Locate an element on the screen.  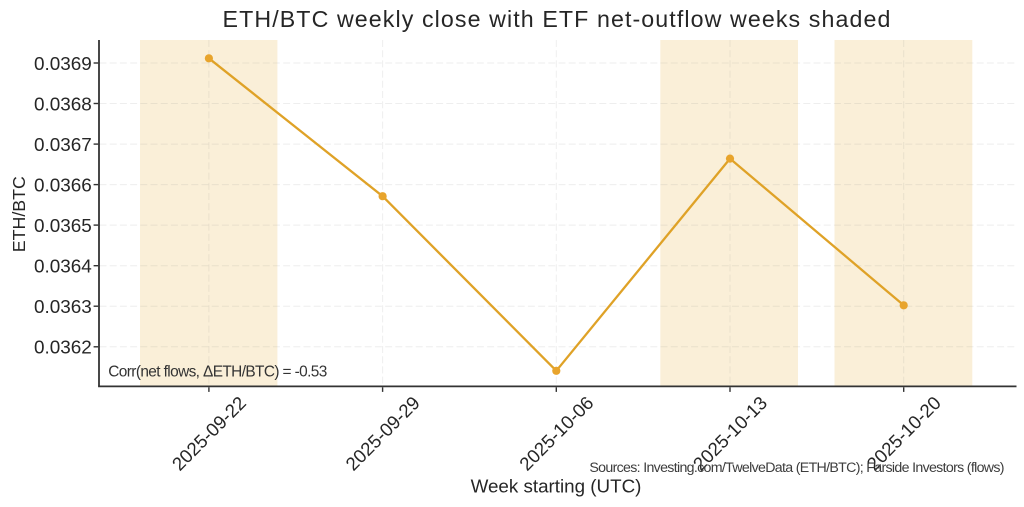
svg-text: Week starting (UTC) is located at coordinates (556, 486).